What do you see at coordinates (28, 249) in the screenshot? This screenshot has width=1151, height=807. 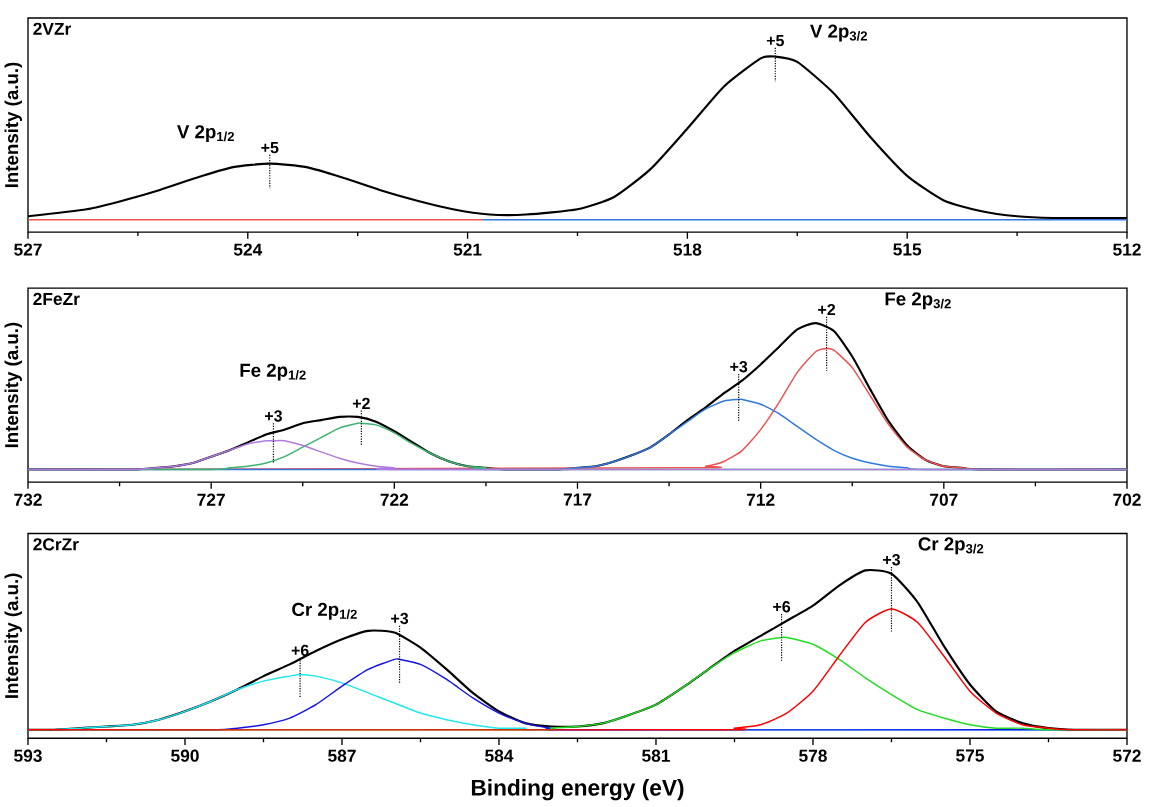 I see `x-tick-label: 527` at bounding box center [28, 249].